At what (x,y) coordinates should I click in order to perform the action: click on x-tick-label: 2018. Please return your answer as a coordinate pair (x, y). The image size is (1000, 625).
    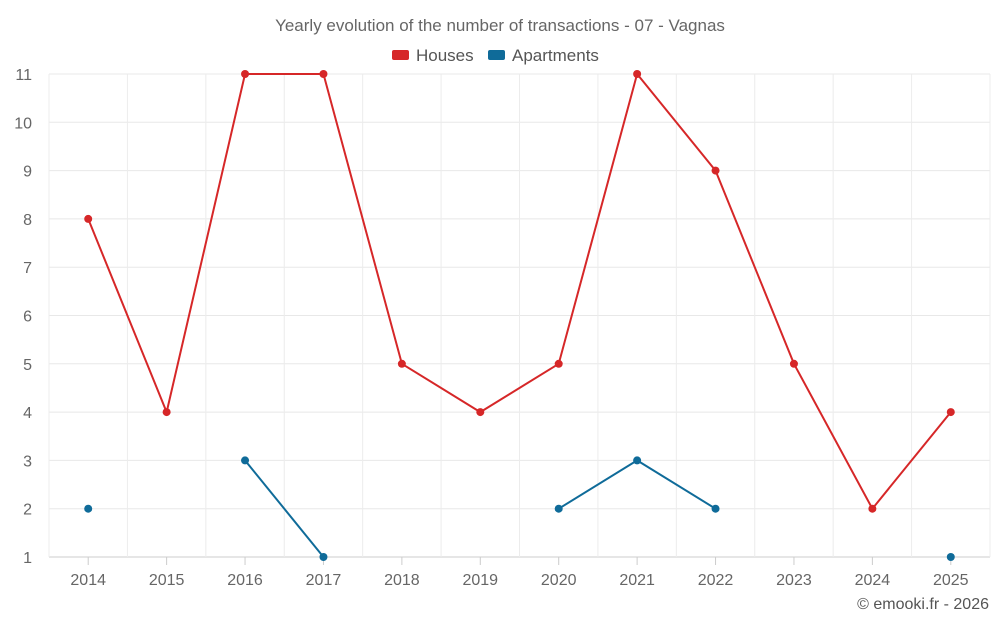
    Looking at the image, I should click on (402, 580).